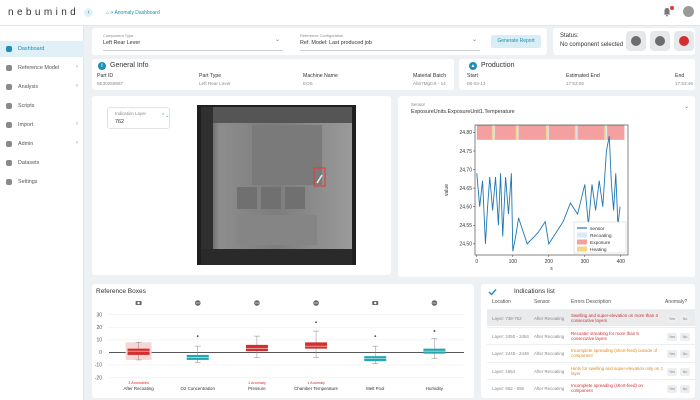 Image resolution: width=700 pixels, height=400 pixels. Describe the element at coordinates (138, 118) in the screenshot. I see `indication-layer-input: Indication Layer 762 ⌃⌄` at that location.